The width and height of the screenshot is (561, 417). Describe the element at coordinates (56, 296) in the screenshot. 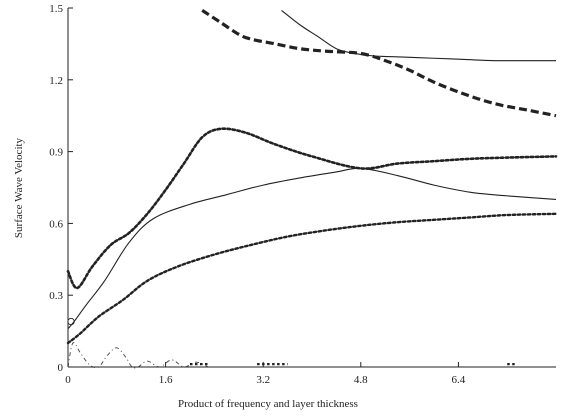

I see `y-tick-label: 0.3` at that location.